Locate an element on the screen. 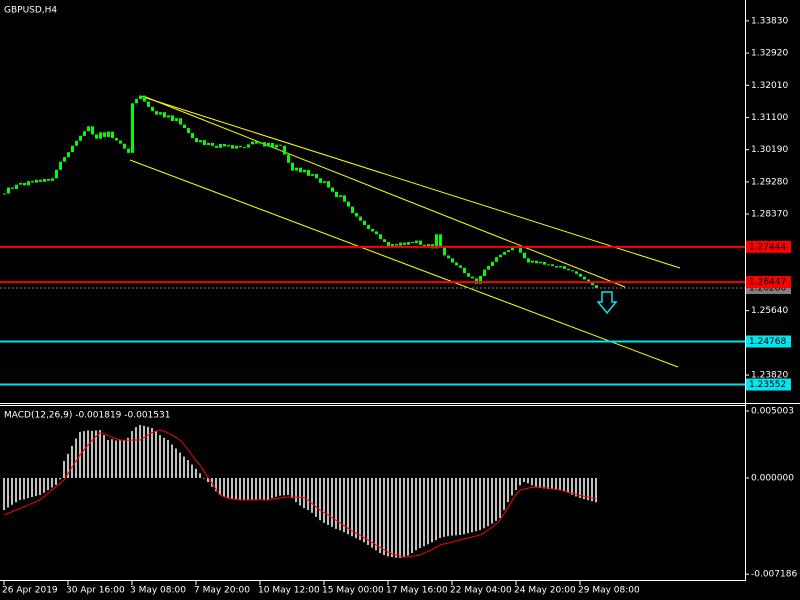 The width and height of the screenshot is (800, 600). down-arrow is located at coordinates (607, 303).